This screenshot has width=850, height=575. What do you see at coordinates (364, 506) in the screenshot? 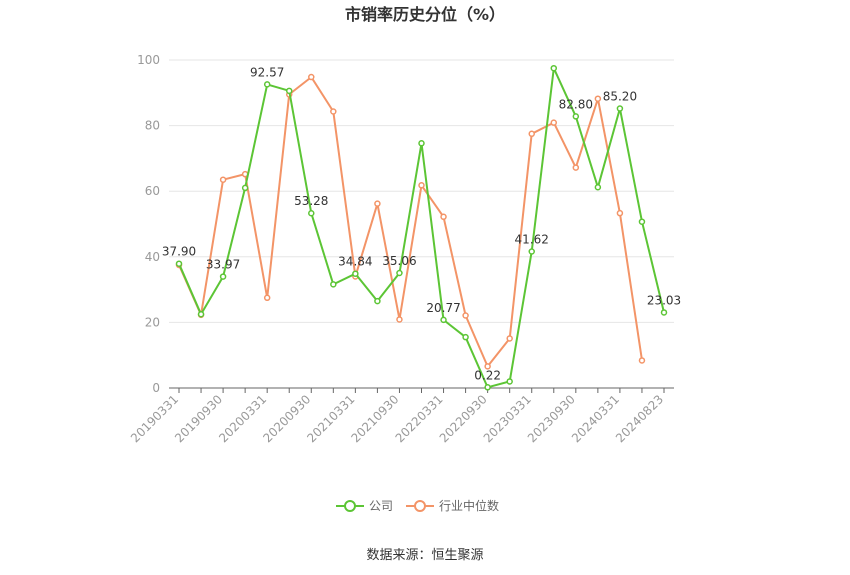
I see `legend-item-0: 公司` at bounding box center [364, 506].